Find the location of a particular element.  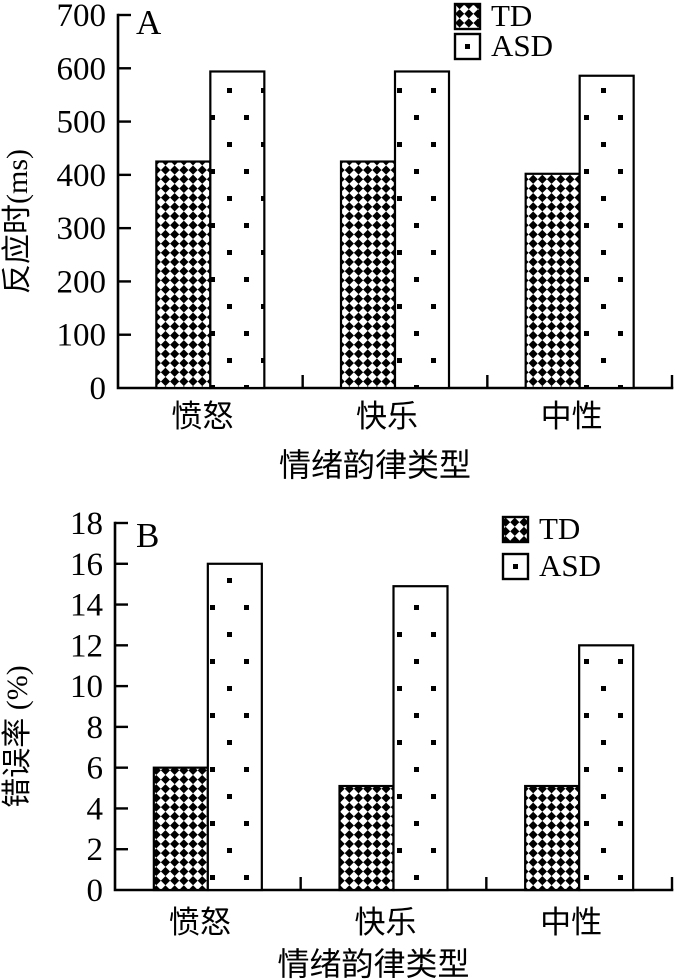

y-tick-label: 400 is located at coordinates (82, 176).